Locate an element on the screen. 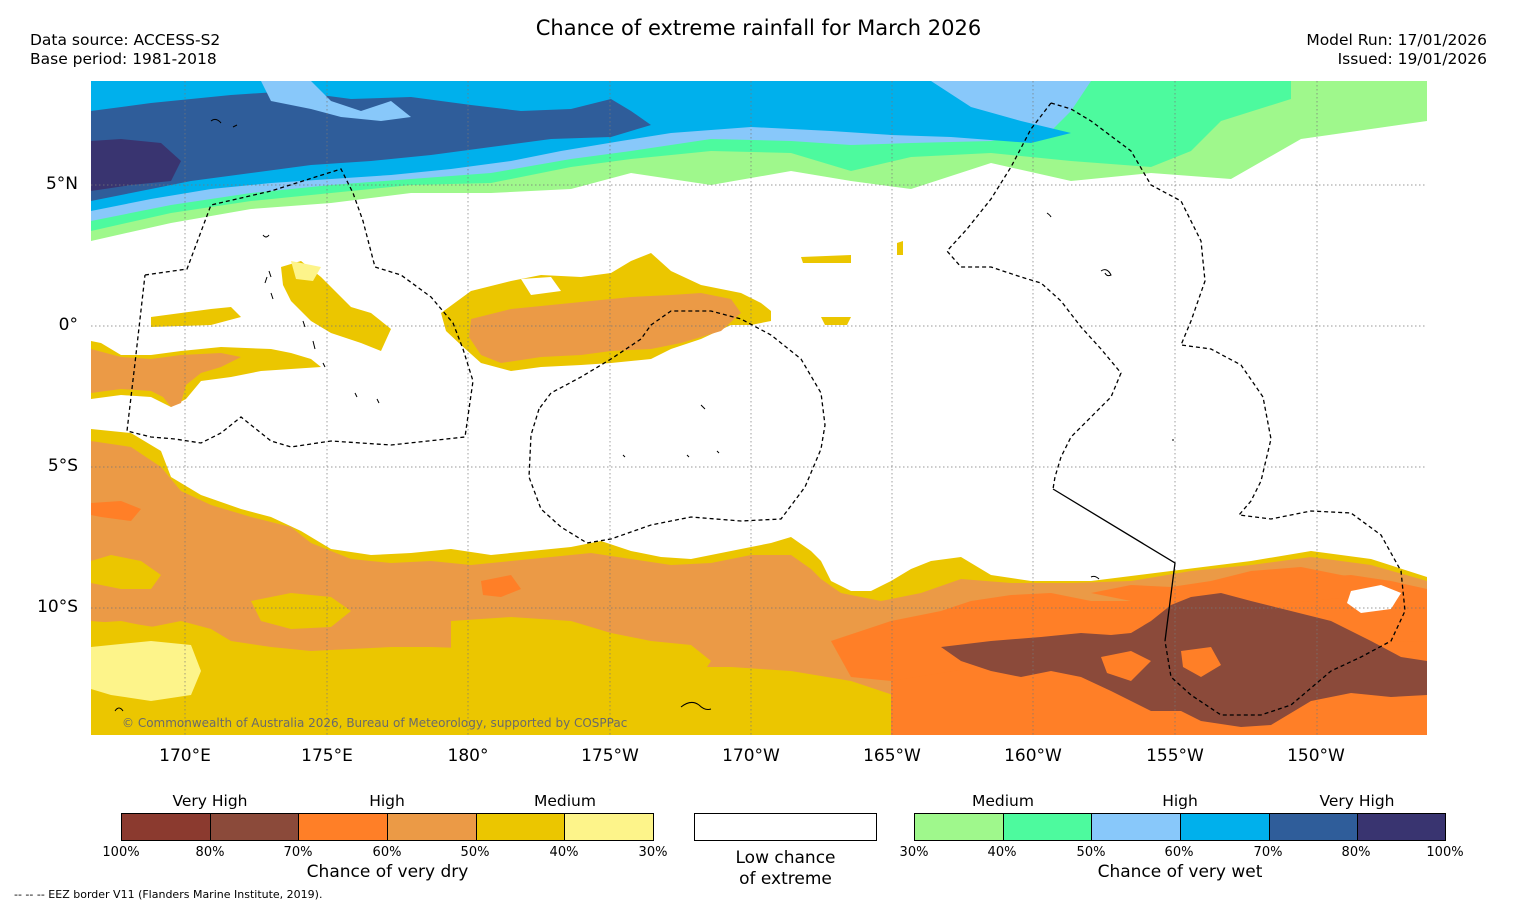  lat-label-5n: 5°N is located at coordinates (61, 184).